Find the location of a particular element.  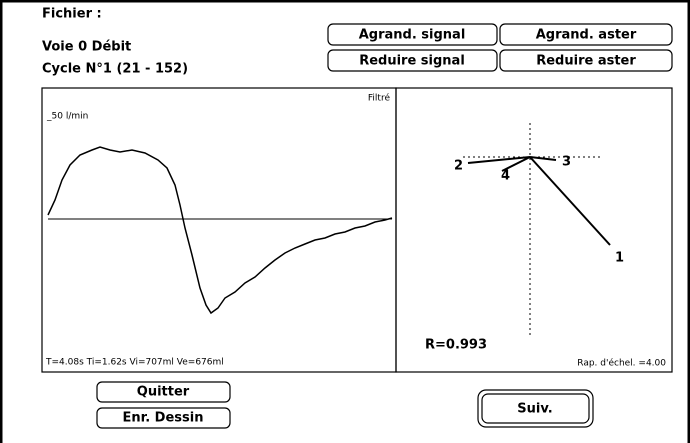

button-label: Reduire aster is located at coordinates (586, 61).